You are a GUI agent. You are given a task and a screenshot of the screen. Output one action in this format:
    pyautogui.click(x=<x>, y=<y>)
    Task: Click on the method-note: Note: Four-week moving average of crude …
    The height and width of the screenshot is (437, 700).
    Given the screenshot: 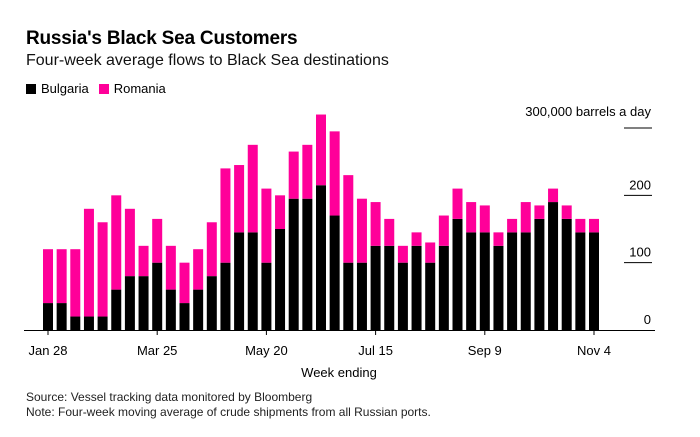 What is the action you would take?
    pyautogui.click(x=228, y=412)
    